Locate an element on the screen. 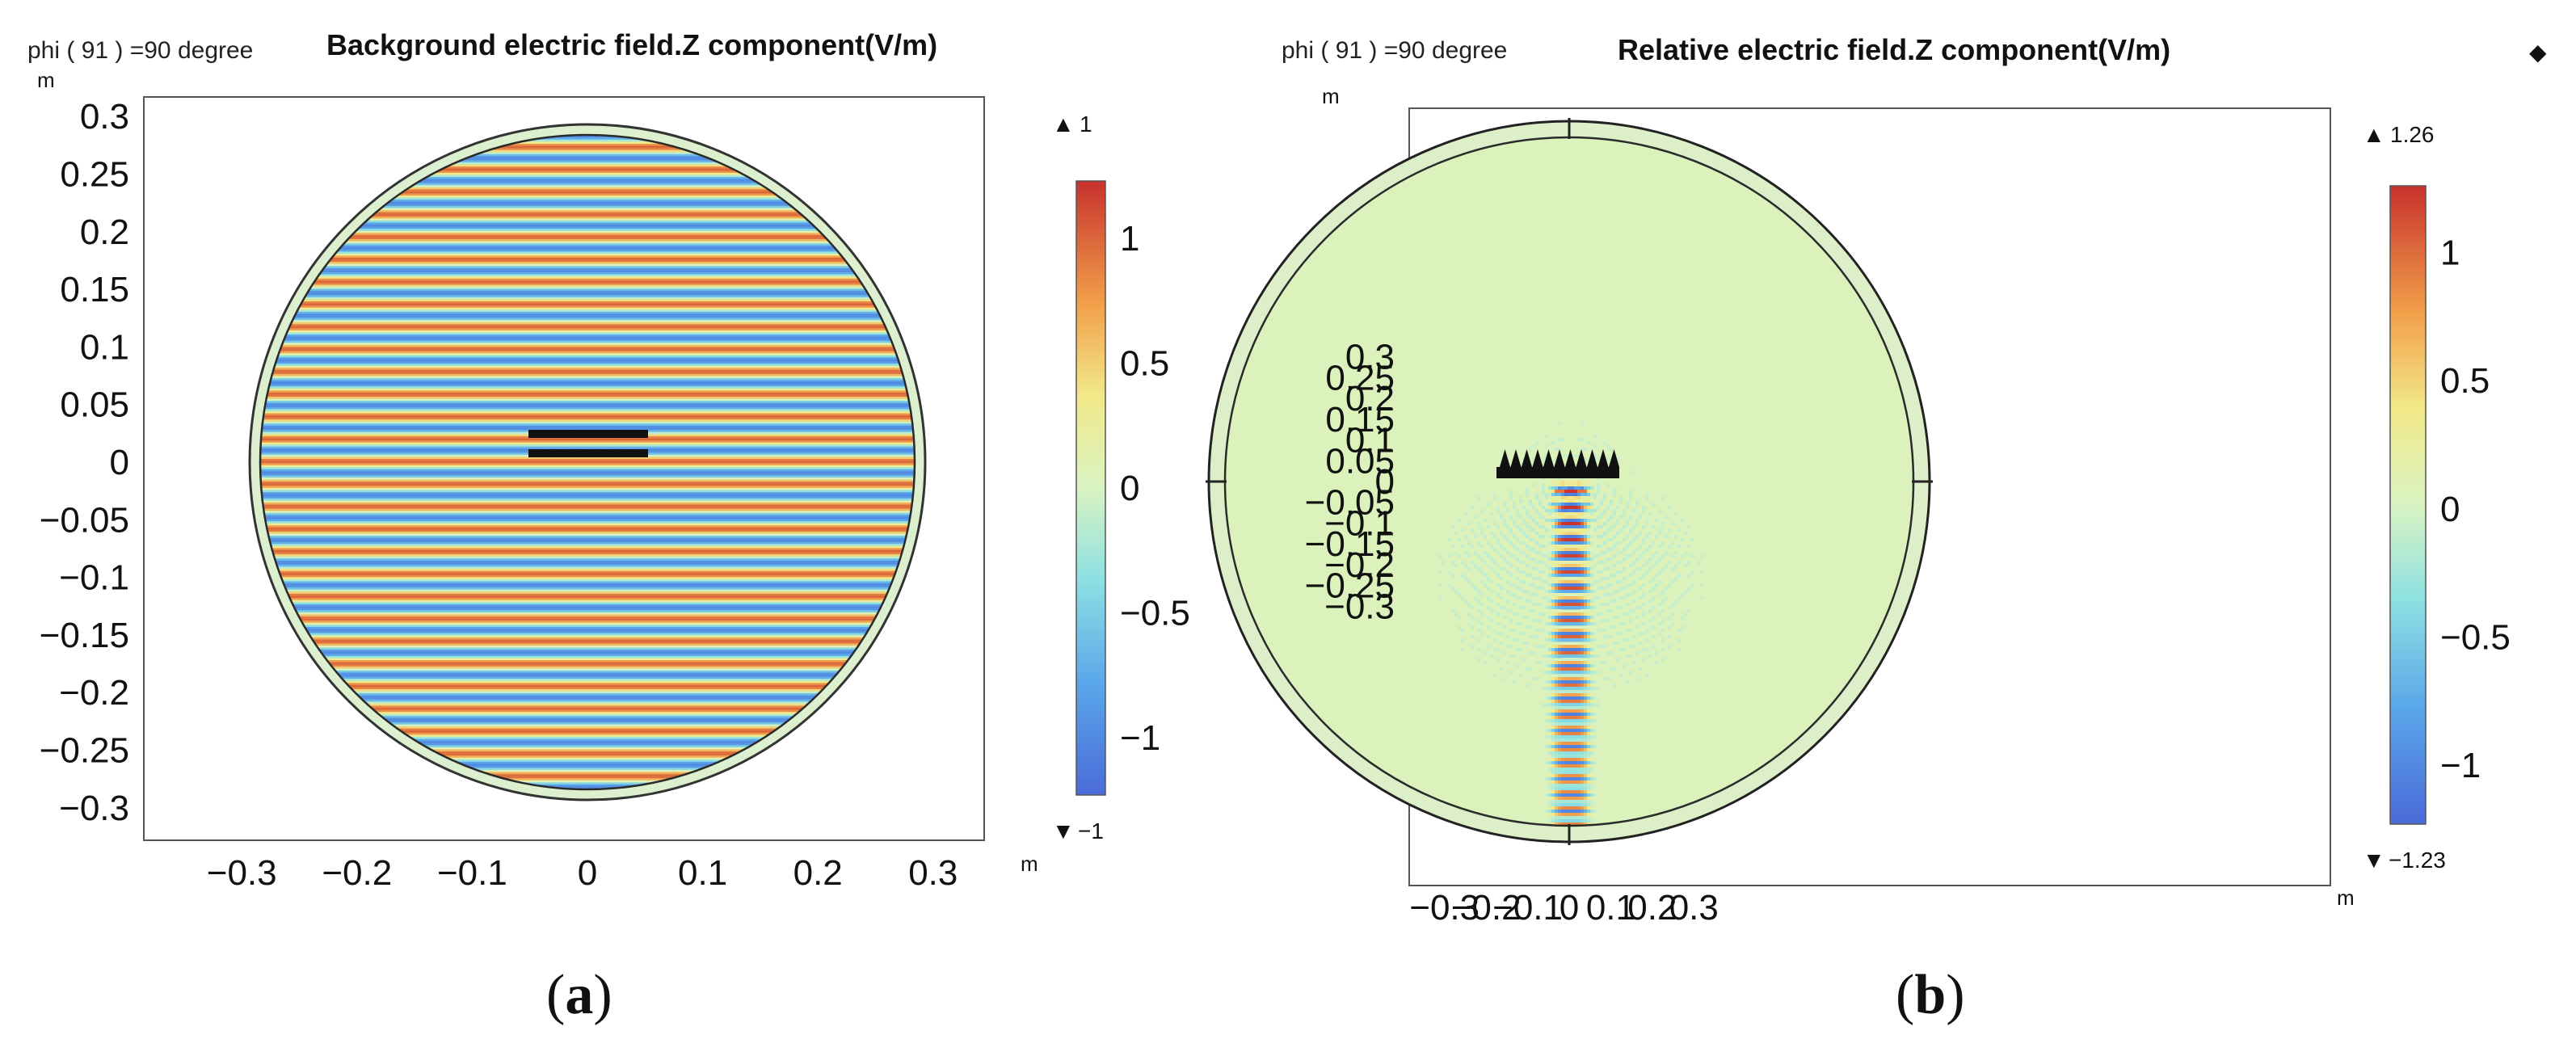 Image resolution: width=2576 pixels, height=1056 pixels. panel-a-x-unit: m is located at coordinates (1029, 864).